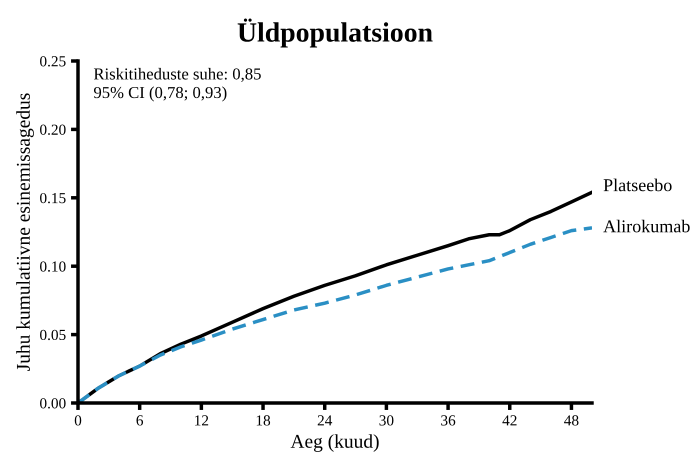  What do you see at coordinates (334, 443) in the screenshot?
I see `x-axis-title: Aeg (kuud)` at bounding box center [334, 443].